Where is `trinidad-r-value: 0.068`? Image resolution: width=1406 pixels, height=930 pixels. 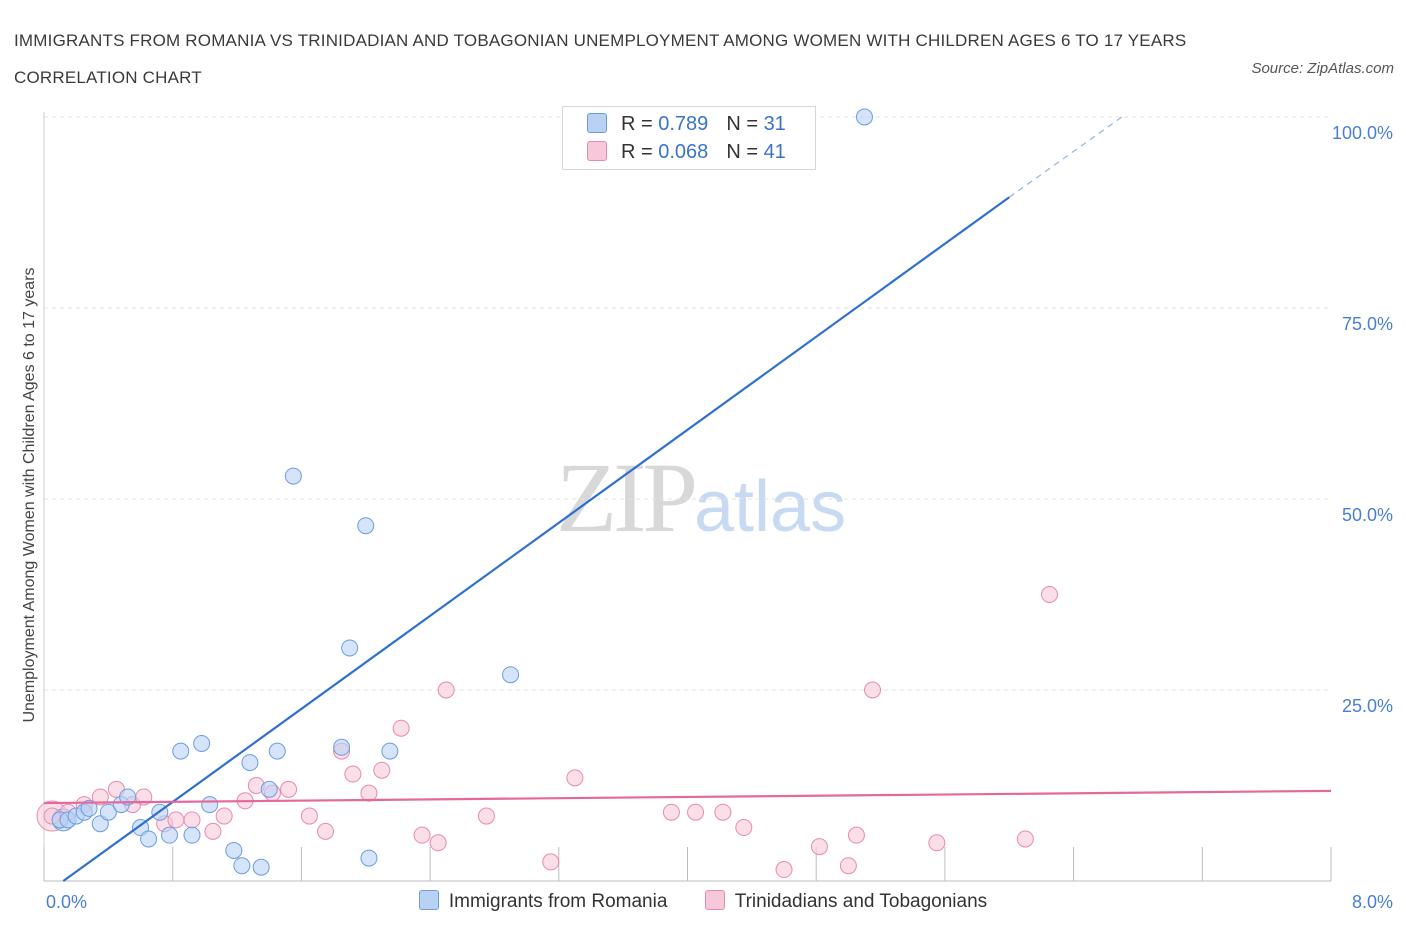 trinidad-r-value: 0.068 is located at coordinates (683, 152).